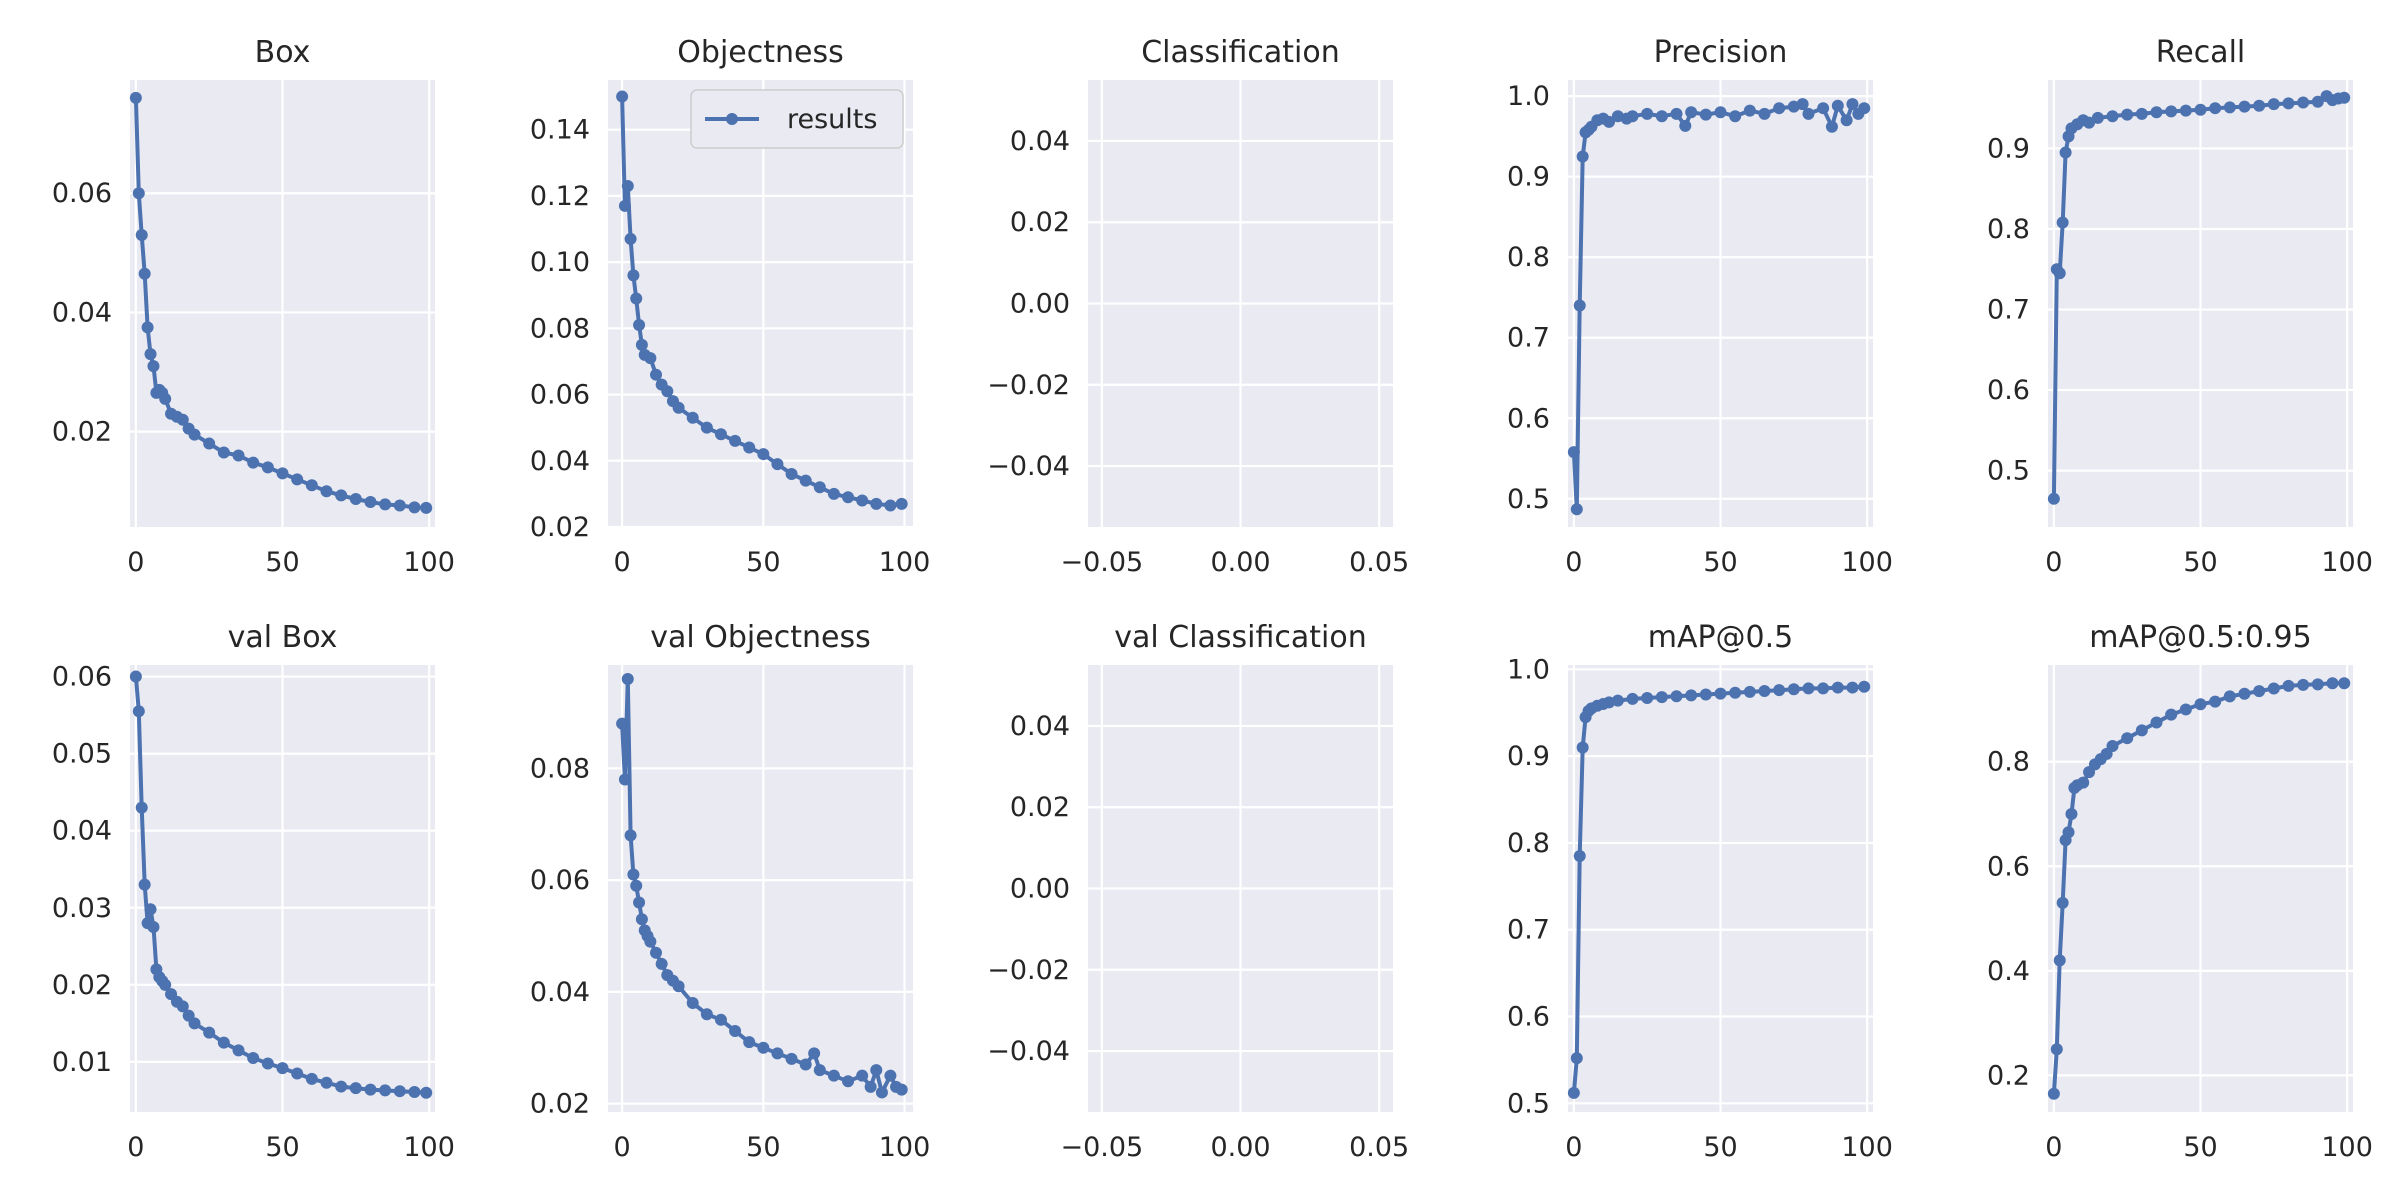 This screenshot has height=1200, width=2400. I want to click on y-tick-label: 0.2, so click(2008, 1075).